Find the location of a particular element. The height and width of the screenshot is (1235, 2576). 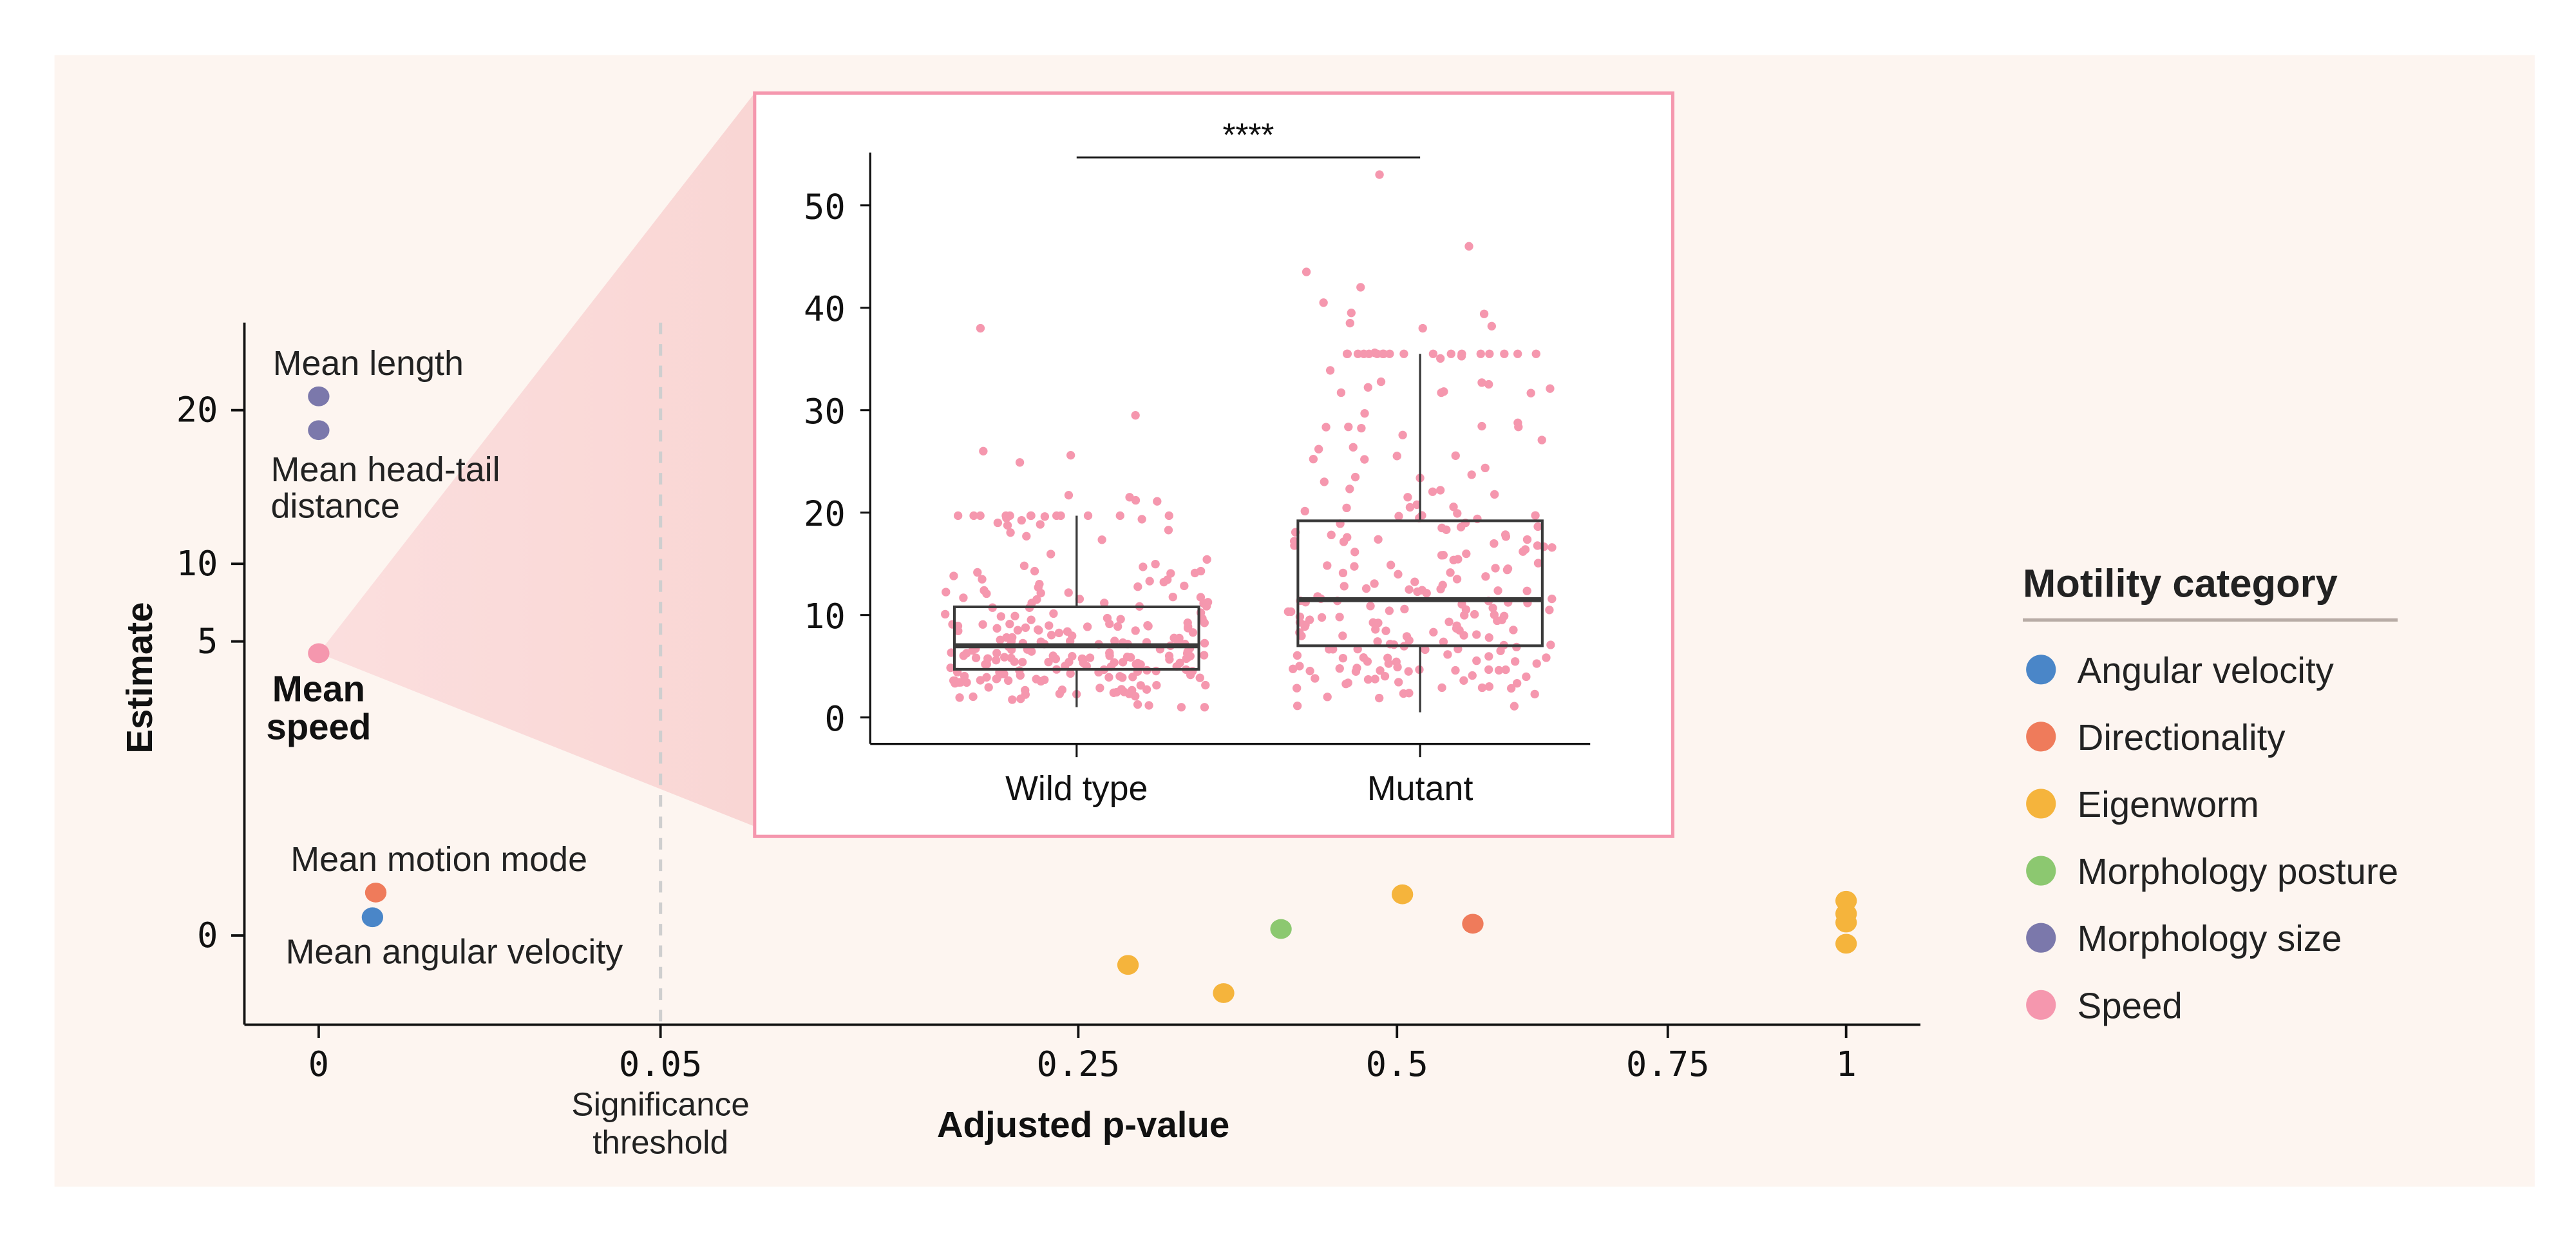

point-label: distance is located at coordinates (335, 507).